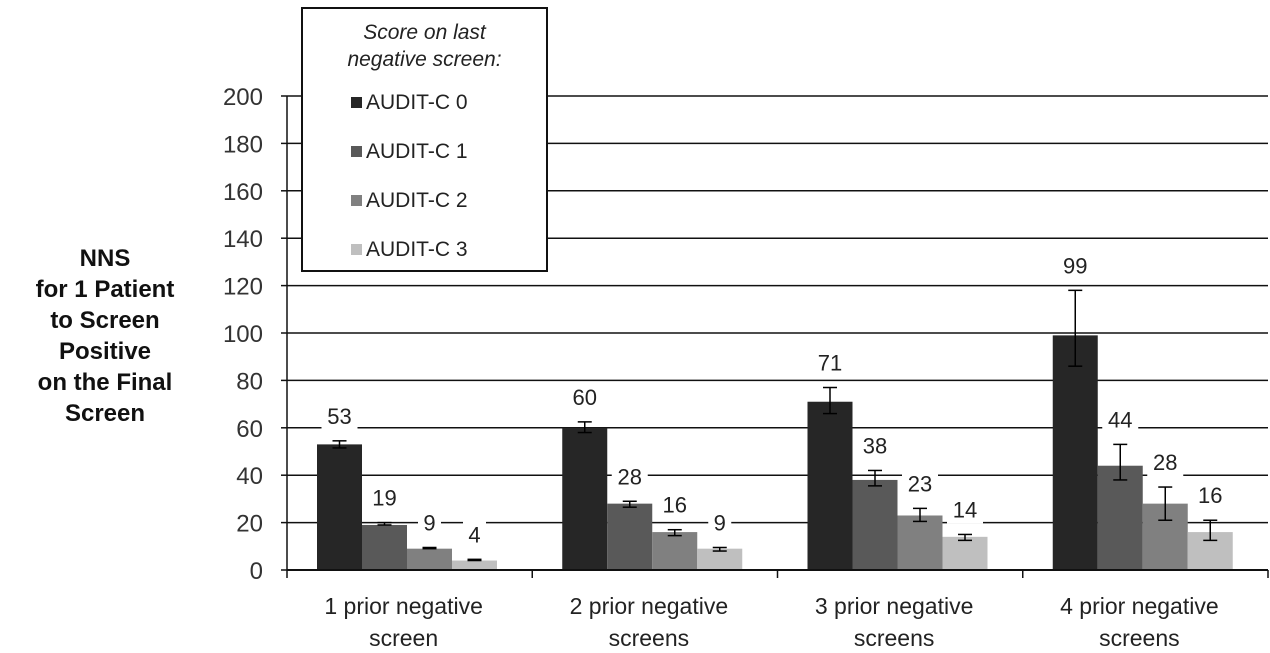 Image resolution: width=1270 pixels, height=653 pixels. I want to click on y-tick-label: 180, so click(243, 144).